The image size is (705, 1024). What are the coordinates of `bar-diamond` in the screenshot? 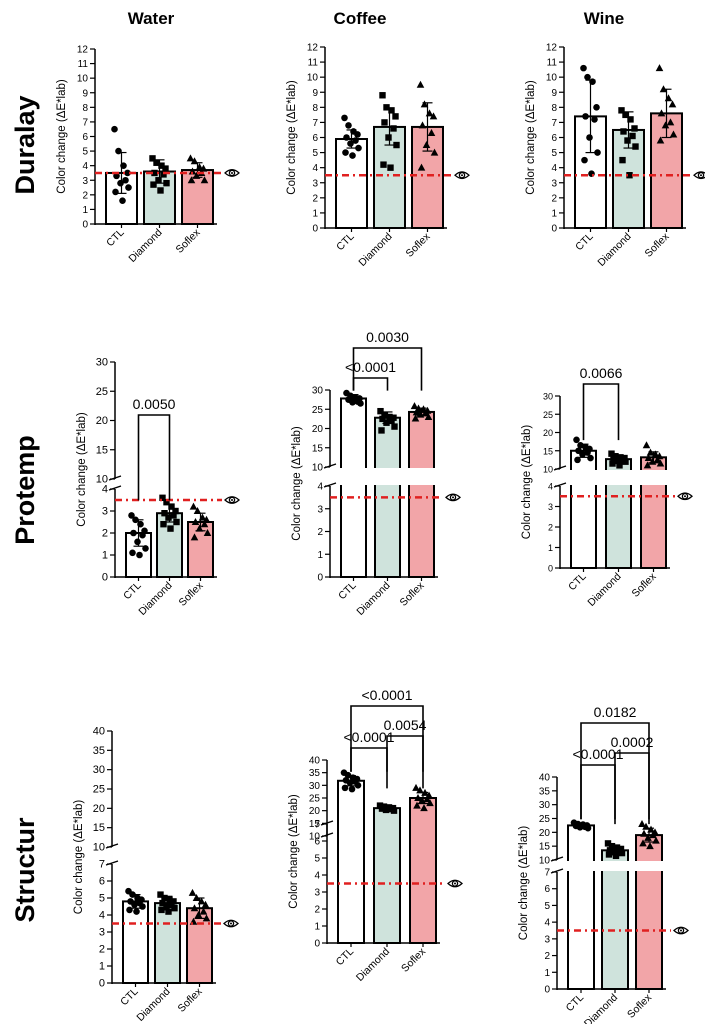 It's located at (167, 943).